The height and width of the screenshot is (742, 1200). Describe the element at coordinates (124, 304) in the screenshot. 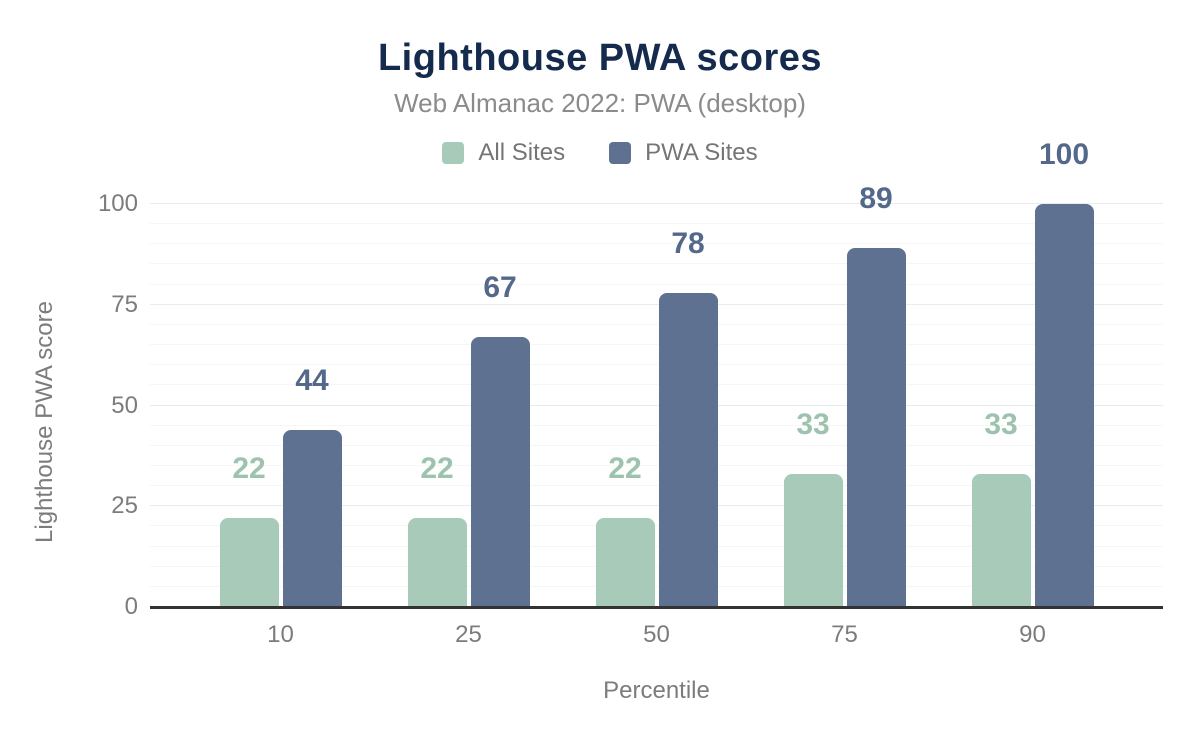

I see `y-tick-label: 75` at that location.